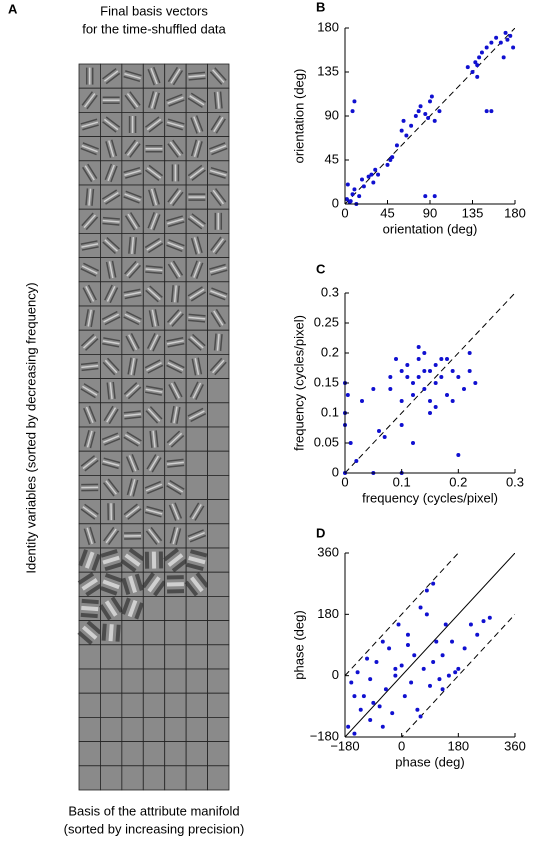 This screenshot has width=540, height=845. I want to click on y-tick-label: −180, so click(324, 735).